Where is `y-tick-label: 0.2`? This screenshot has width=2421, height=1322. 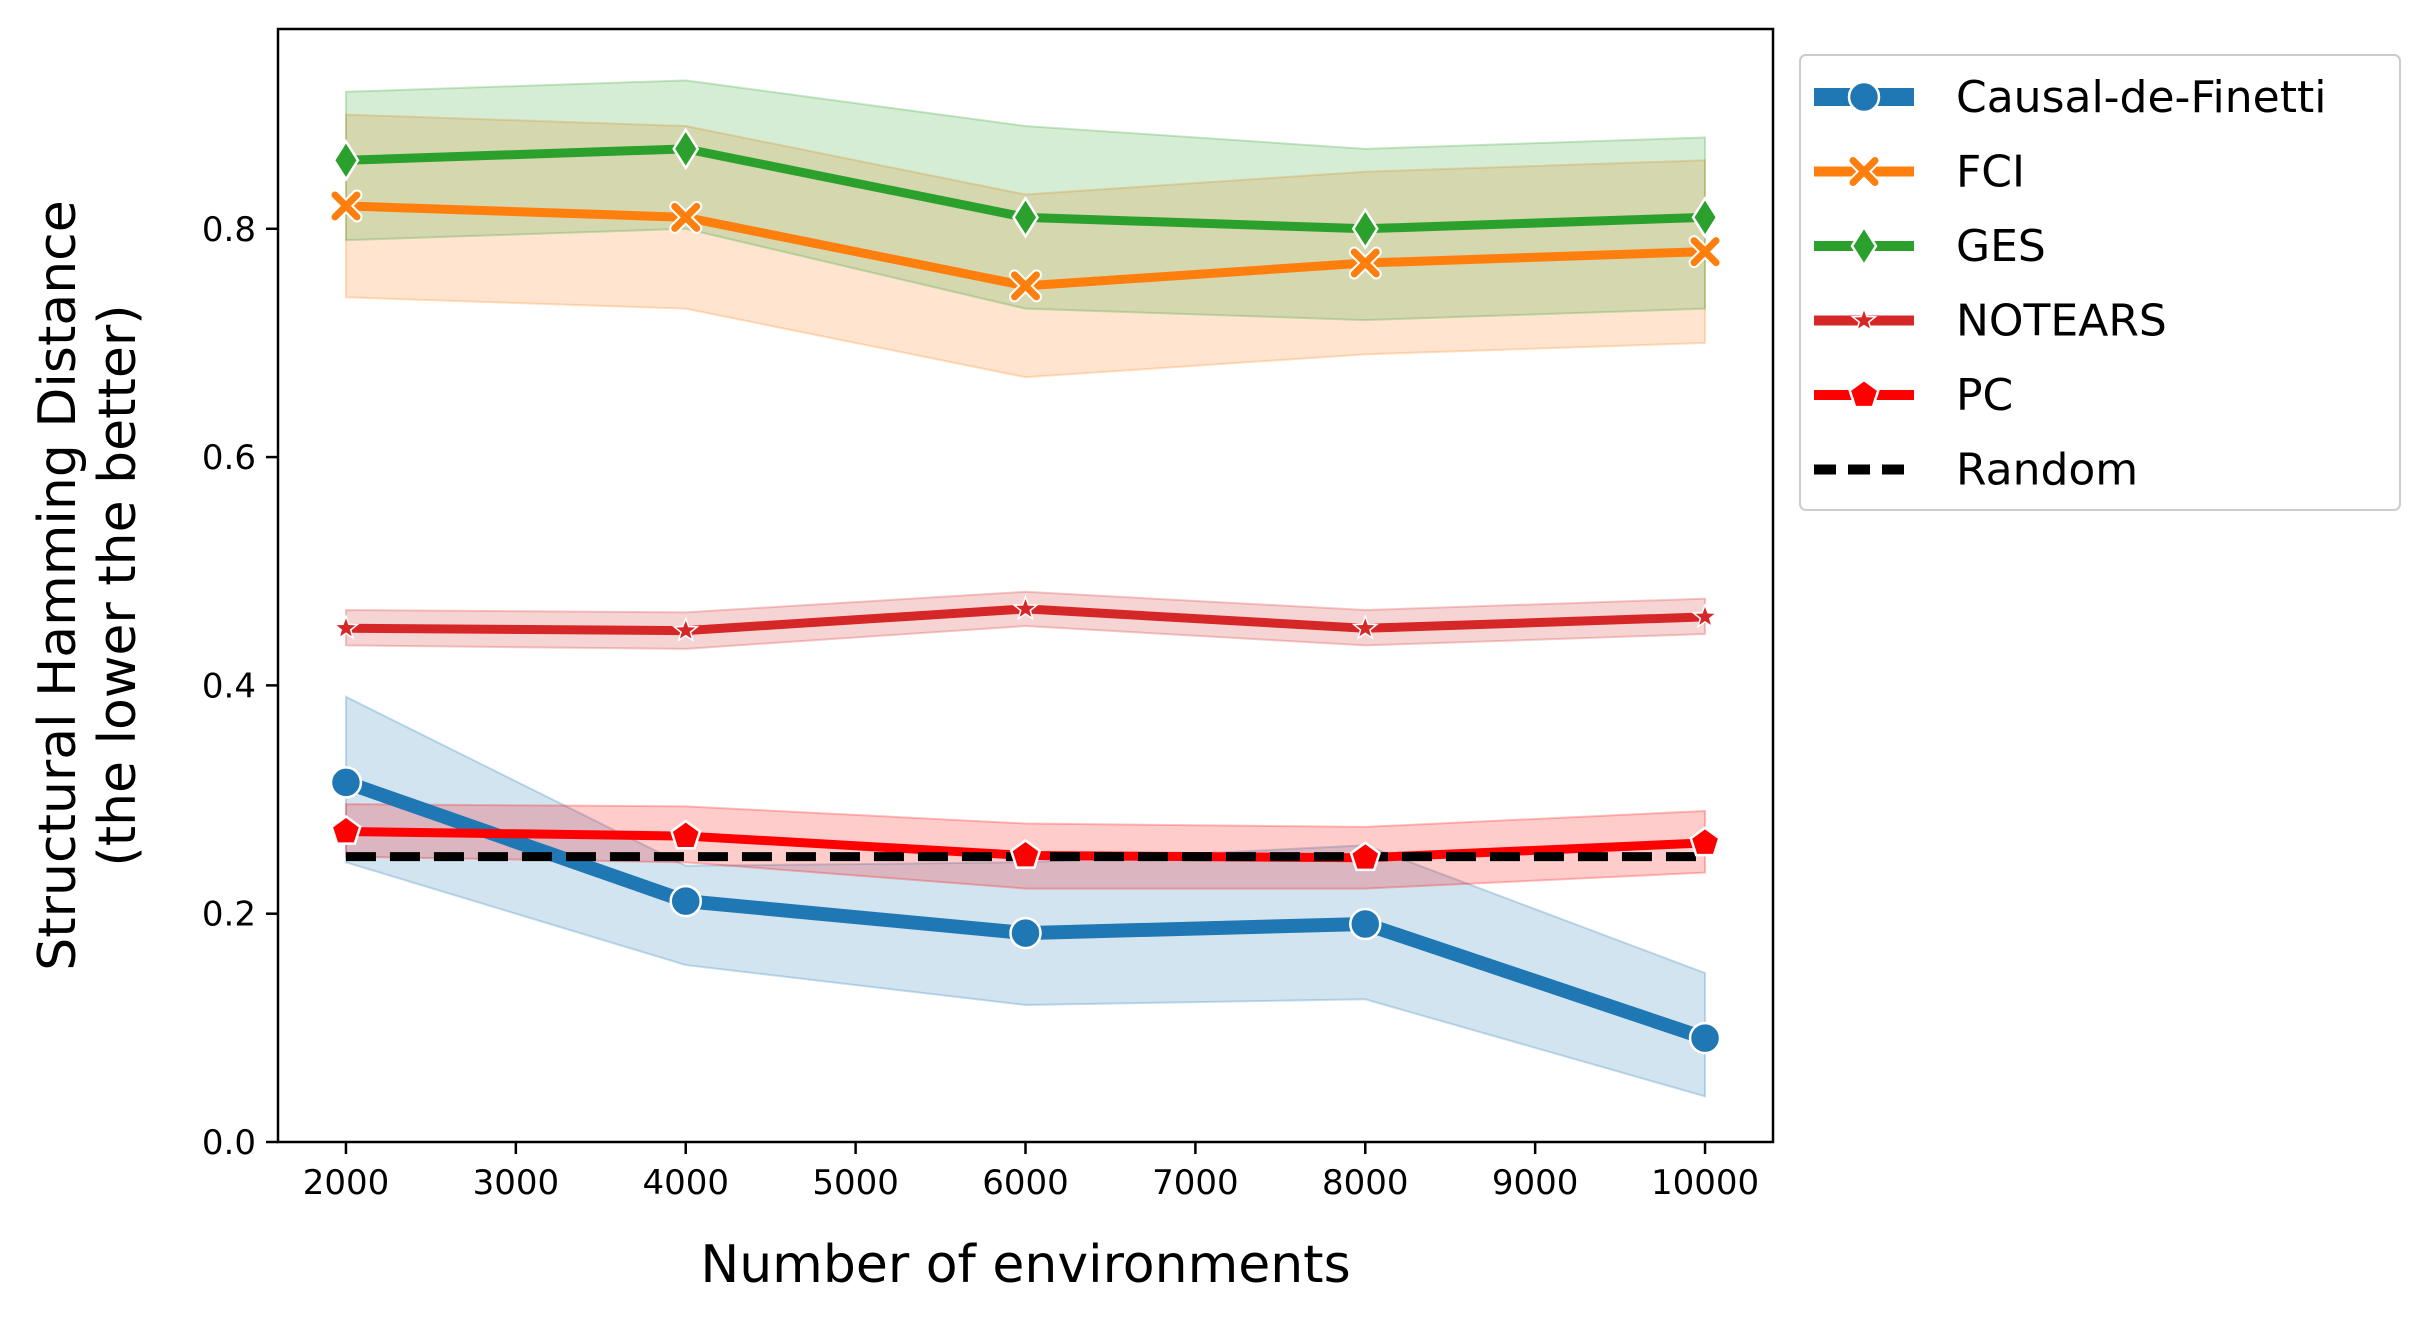 y-tick-label: 0.2 is located at coordinates (229, 915).